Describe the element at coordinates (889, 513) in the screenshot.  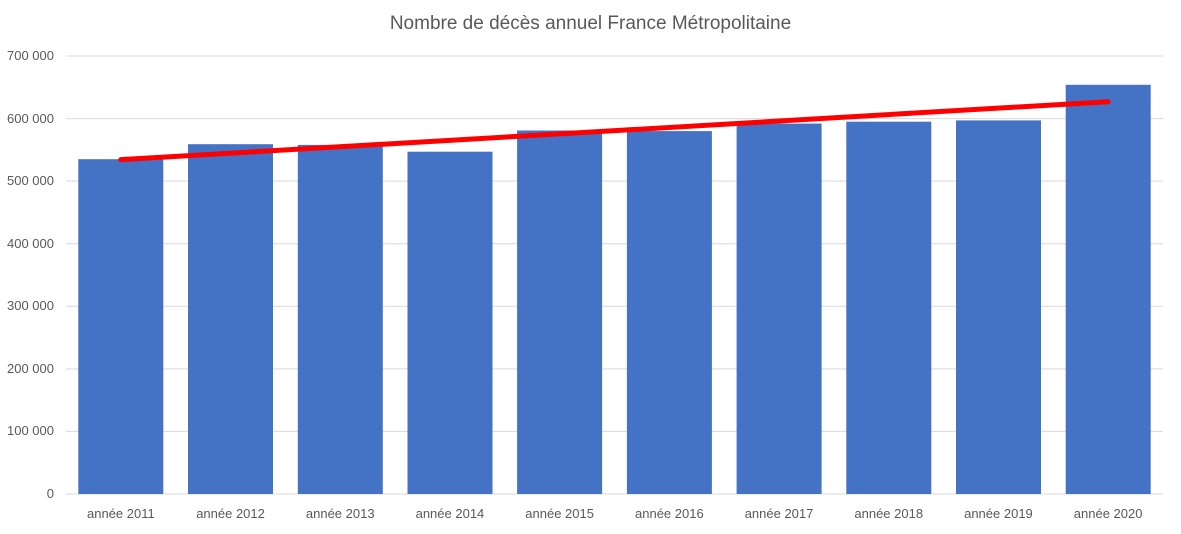
I see `x-tick-label: année 2018` at that location.